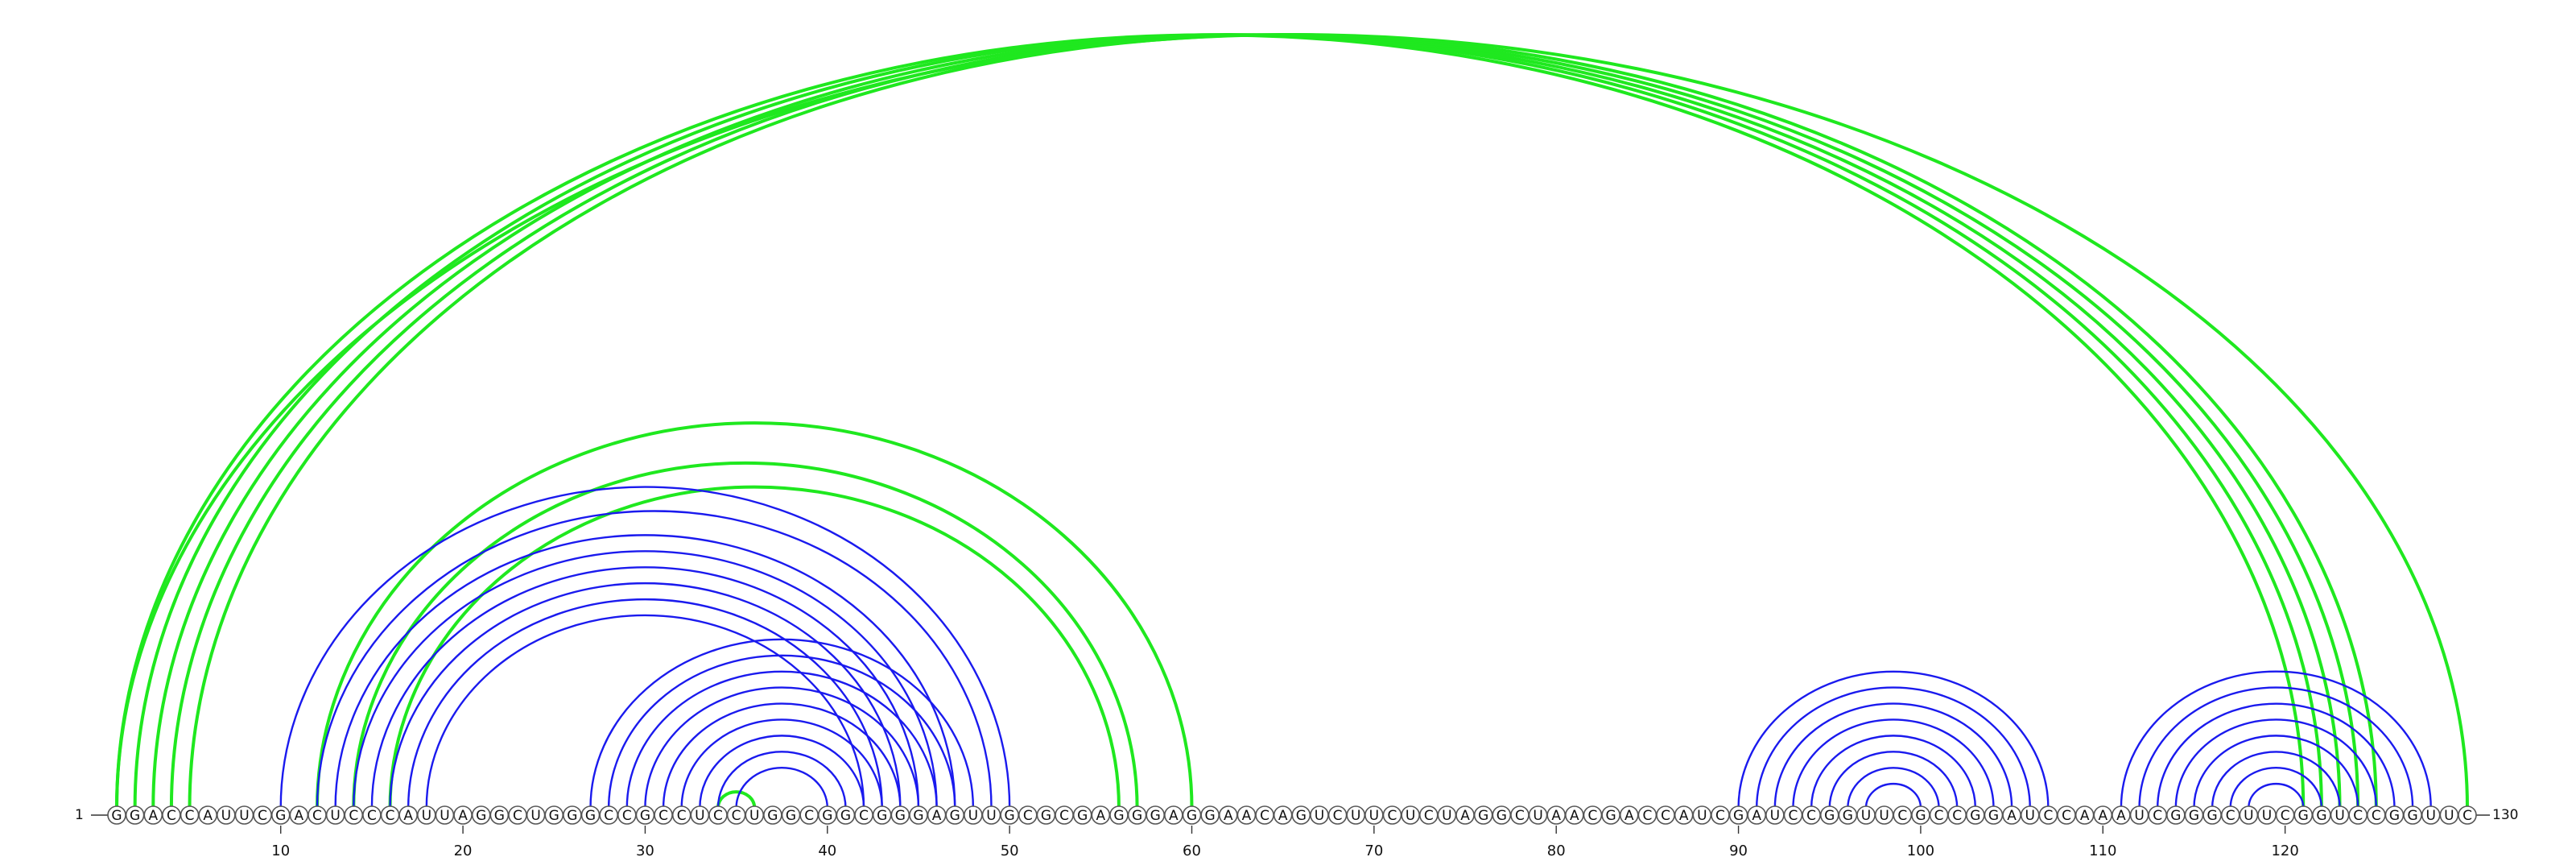 This screenshot has height=857, width=2576. I want to click on tick-label: 110, so click(2102, 850).